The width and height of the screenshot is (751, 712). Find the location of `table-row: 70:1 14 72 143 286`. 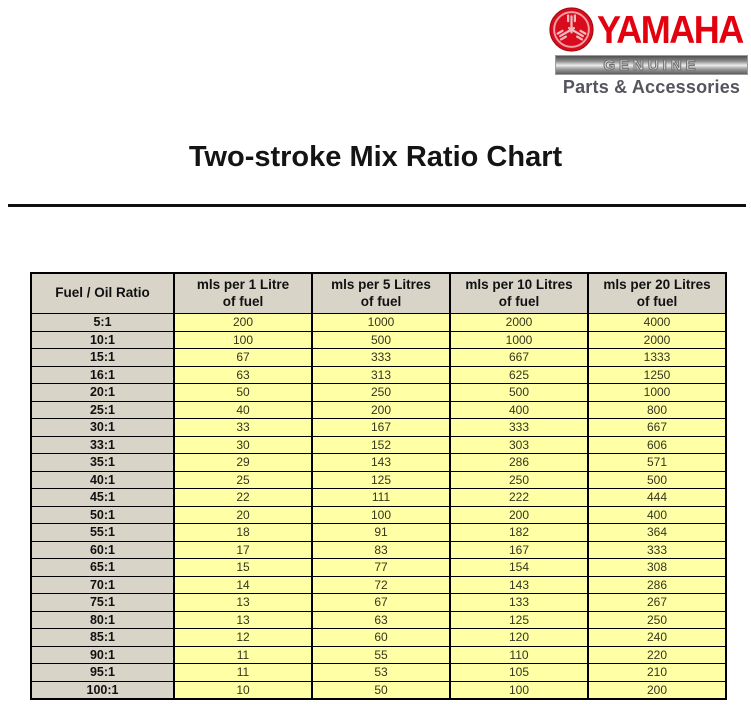

table-row: 70:1 14 72 143 286 is located at coordinates (378, 584).